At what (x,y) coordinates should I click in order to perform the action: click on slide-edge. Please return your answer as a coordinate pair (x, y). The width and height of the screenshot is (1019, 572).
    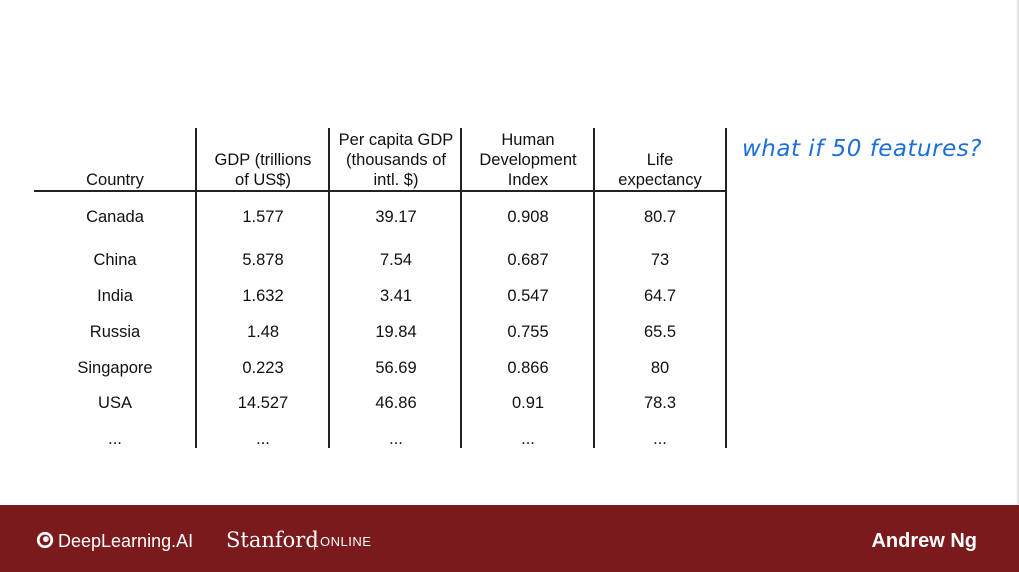
    Looking at the image, I should click on (1017, 252).